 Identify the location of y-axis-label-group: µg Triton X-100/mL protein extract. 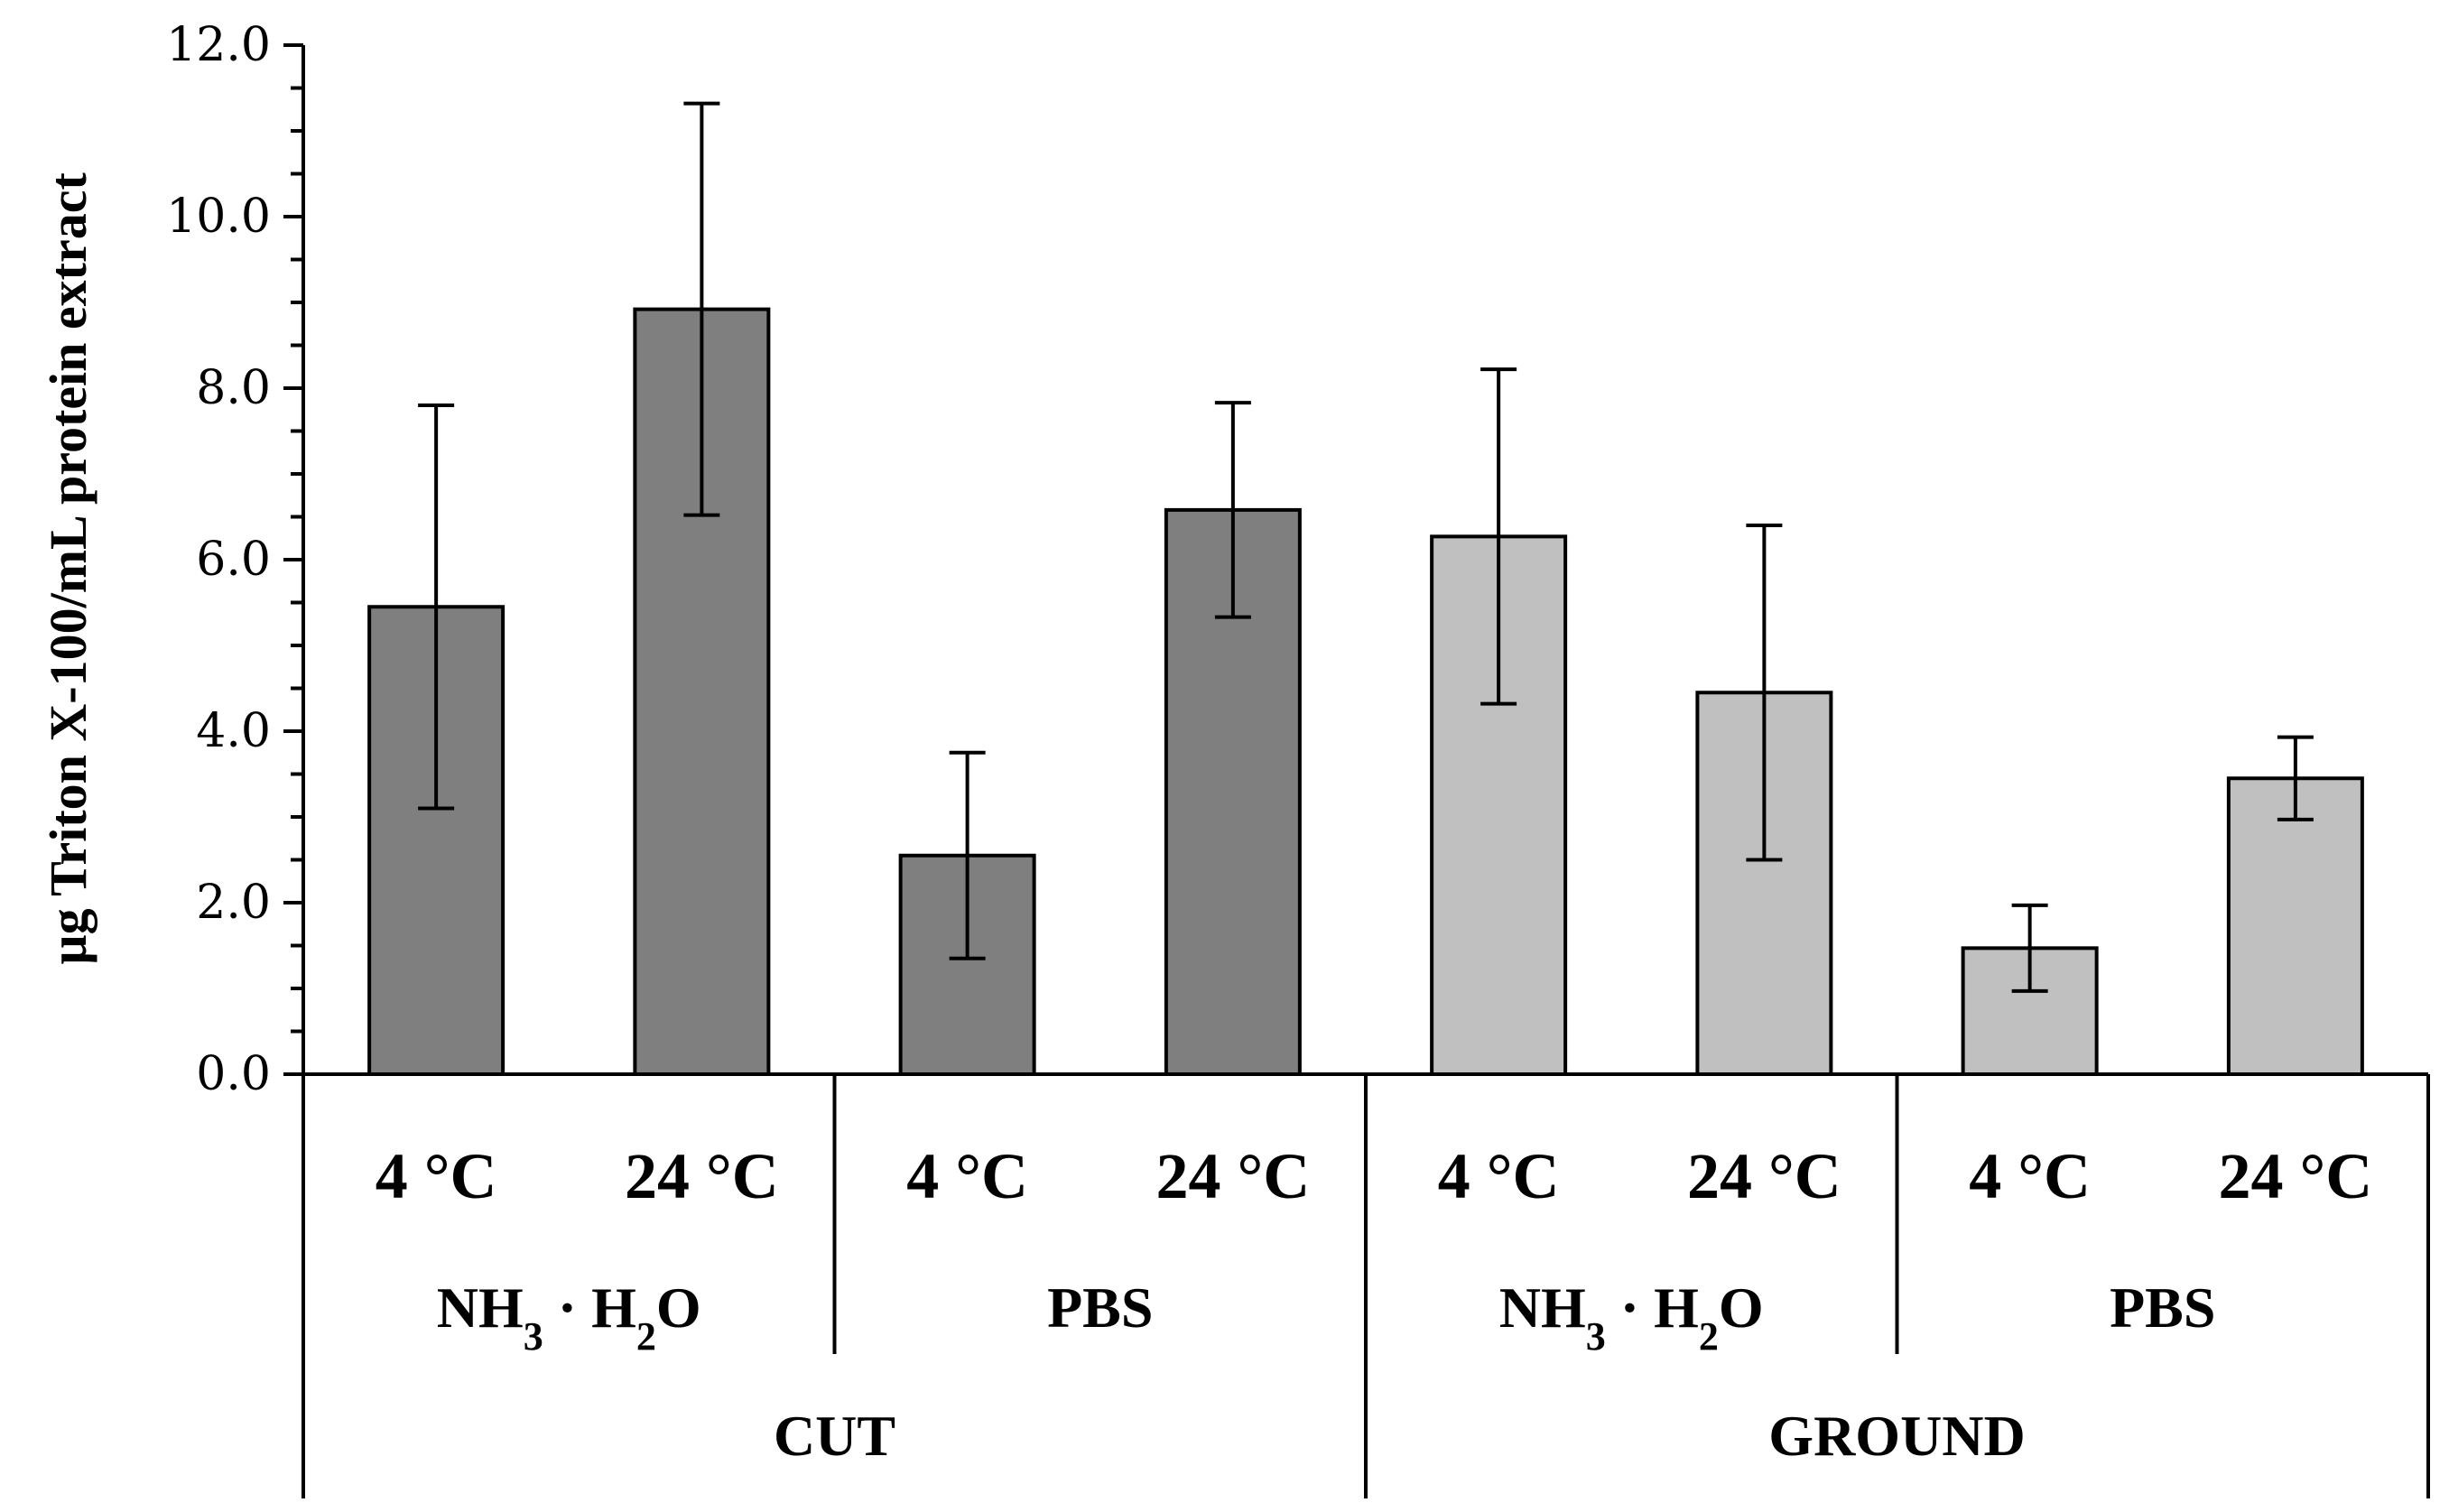
(68, 568).